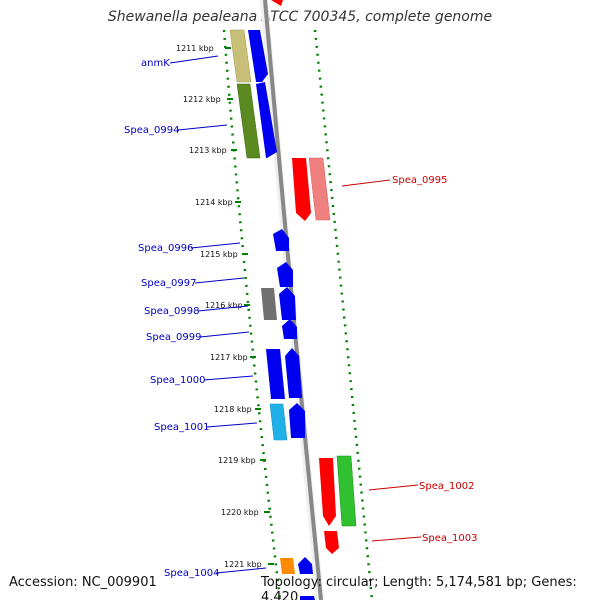 This screenshot has height=600, width=600. I want to click on gene-feature-spea-1002-red, so click(327, 492).